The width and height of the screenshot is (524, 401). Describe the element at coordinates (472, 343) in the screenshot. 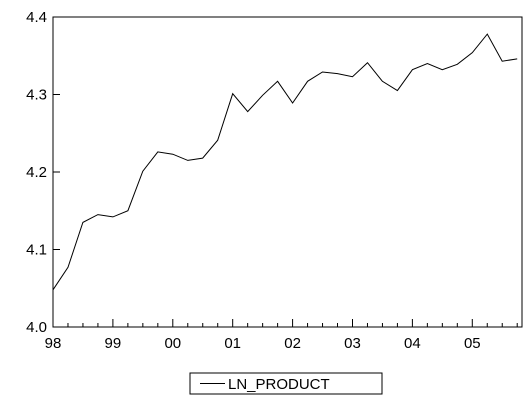

I see `x-tick-label: 05` at that location.